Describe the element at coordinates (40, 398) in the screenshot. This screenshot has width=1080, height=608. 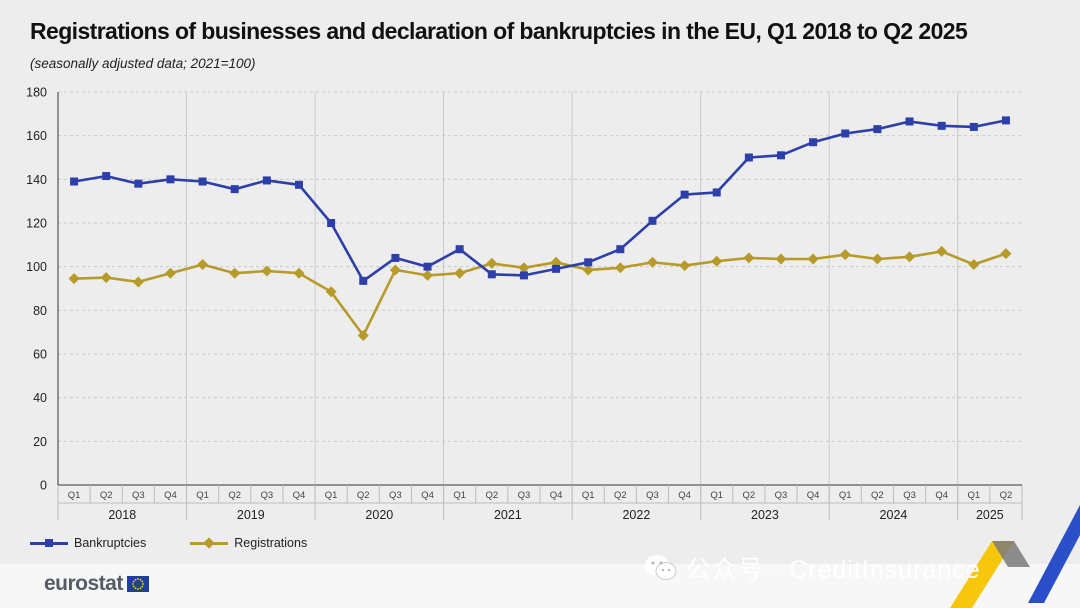
I see `y-tick-label: 40` at that location.